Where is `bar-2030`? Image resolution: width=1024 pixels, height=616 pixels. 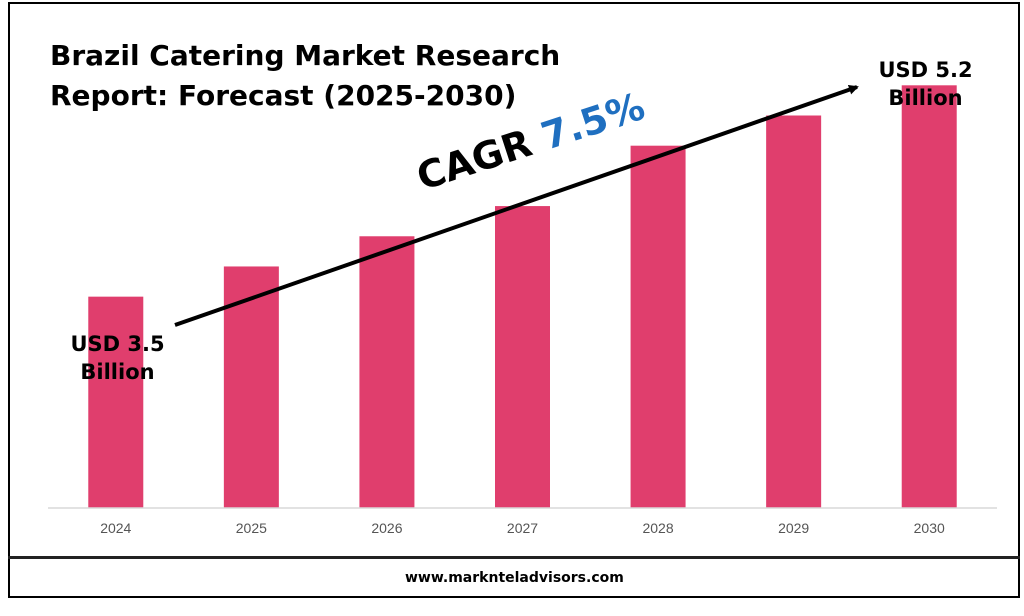
bar-2030 is located at coordinates (929, 297).